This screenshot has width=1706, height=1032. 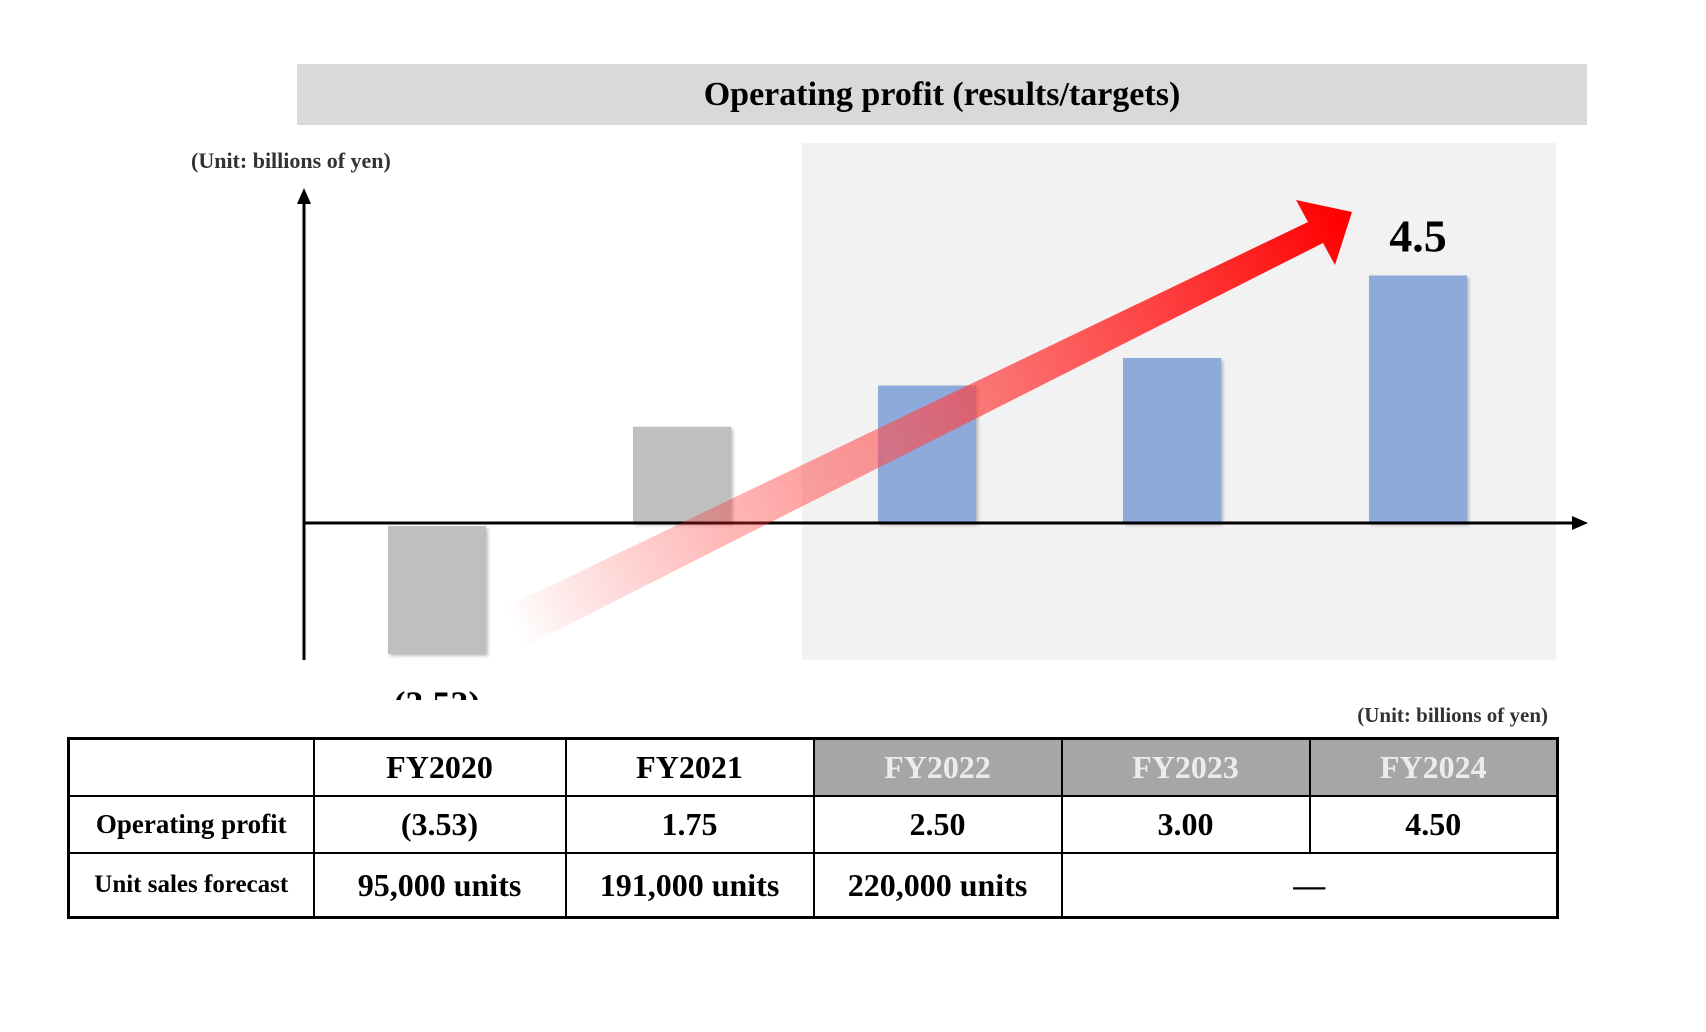 I want to click on data-label-fy2020: (3.53), so click(x=437, y=692).